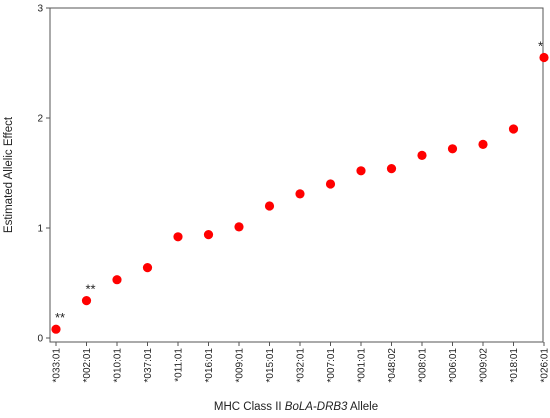 Image resolution: width=550 pixels, height=418 pixels. What do you see at coordinates (40, 9) in the screenshot?
I see `y-tick-label: 3` at bounding box center [40, 9].